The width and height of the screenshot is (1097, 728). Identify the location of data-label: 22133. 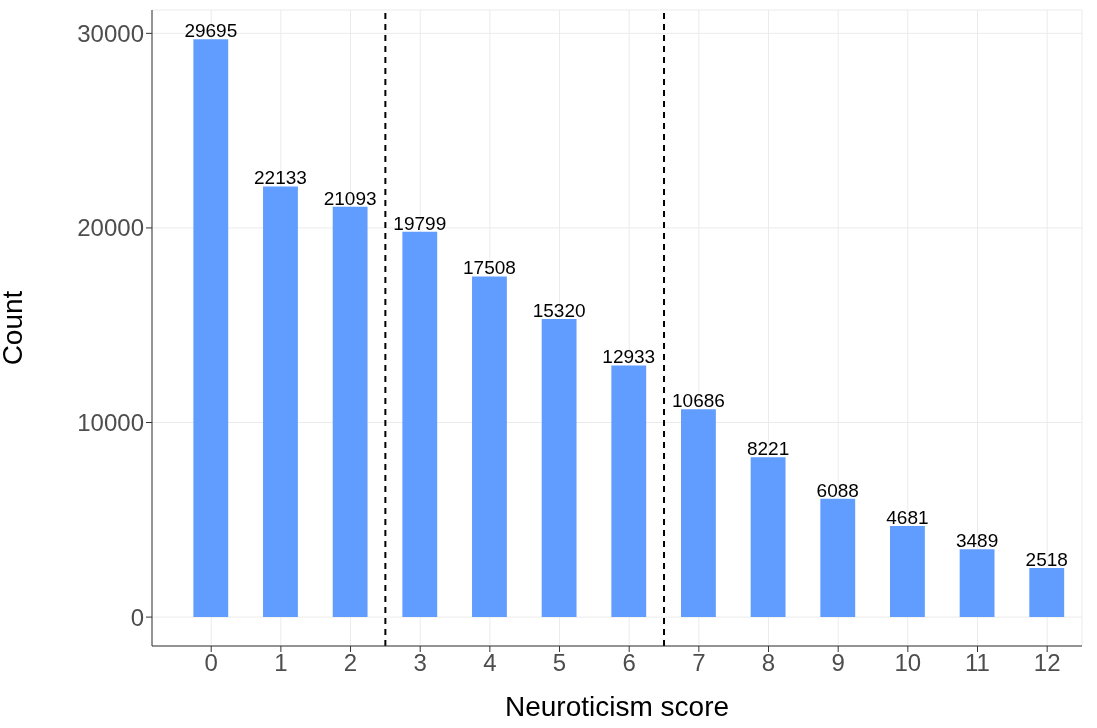
(280, 178).